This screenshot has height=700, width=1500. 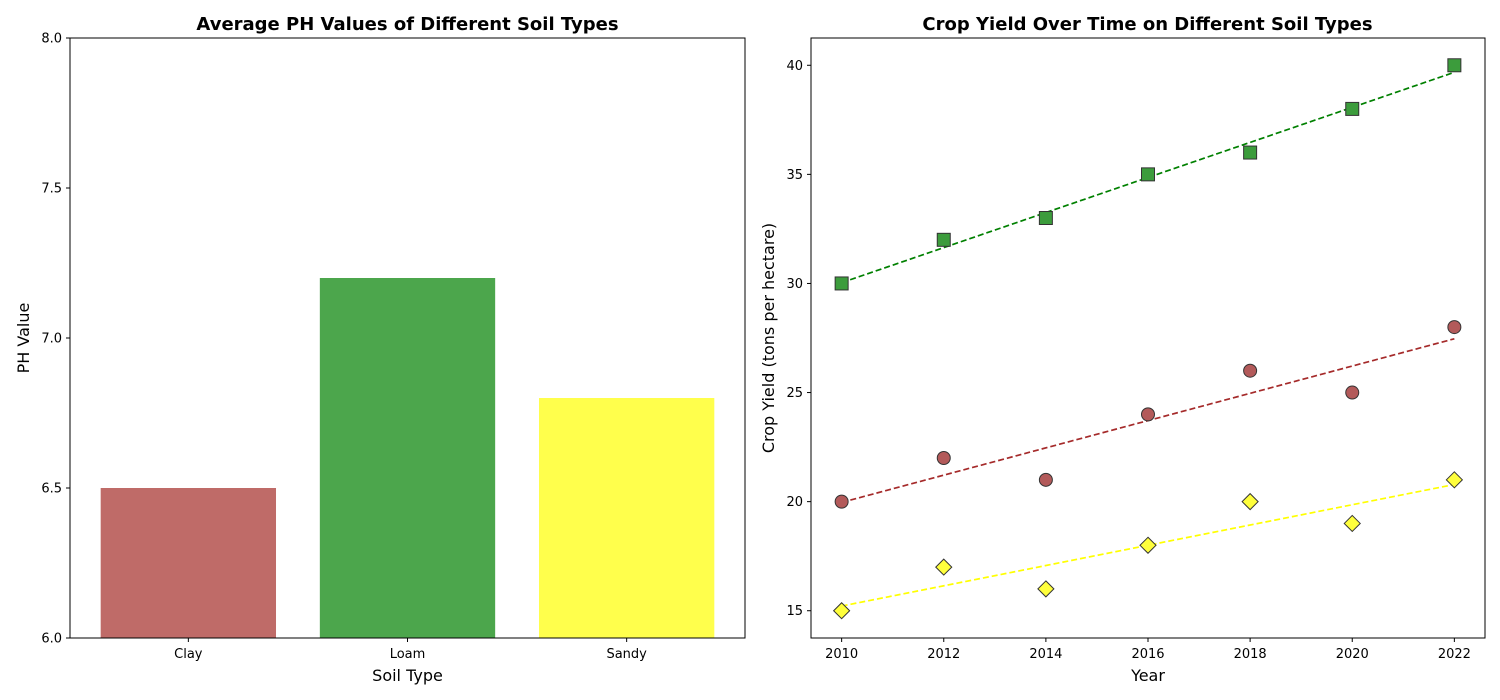 What do you see at coordinates (408, 654) in the screenshot?
I see `x-tick-label: Loam` at bounding box center [408, 654].